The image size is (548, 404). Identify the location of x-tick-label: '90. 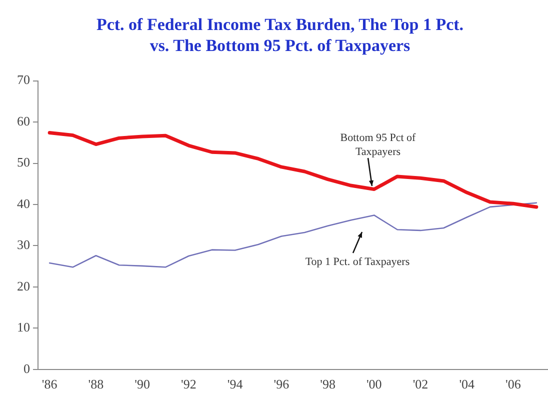
(142, 384).